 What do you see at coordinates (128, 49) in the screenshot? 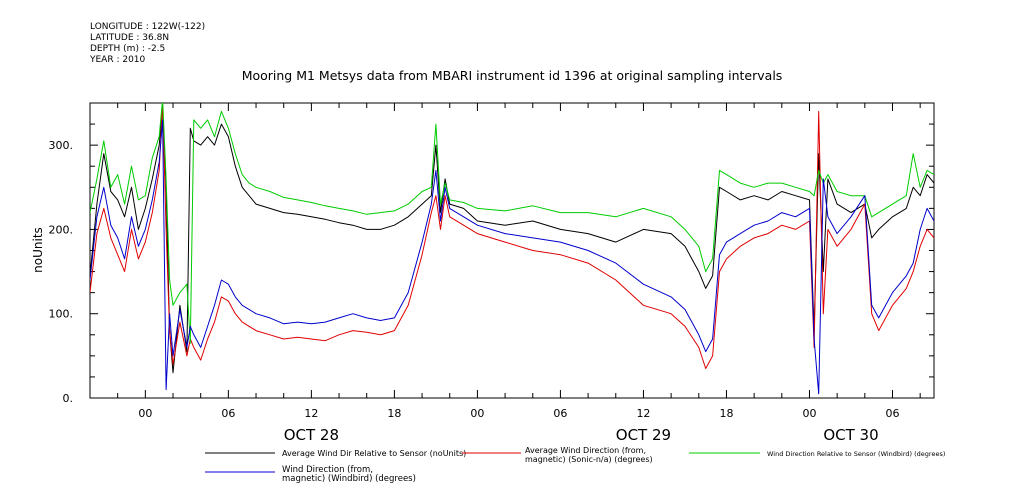
I see `depth-label: DEPTH (m) : -2.5` at bounding box center [128, 49].